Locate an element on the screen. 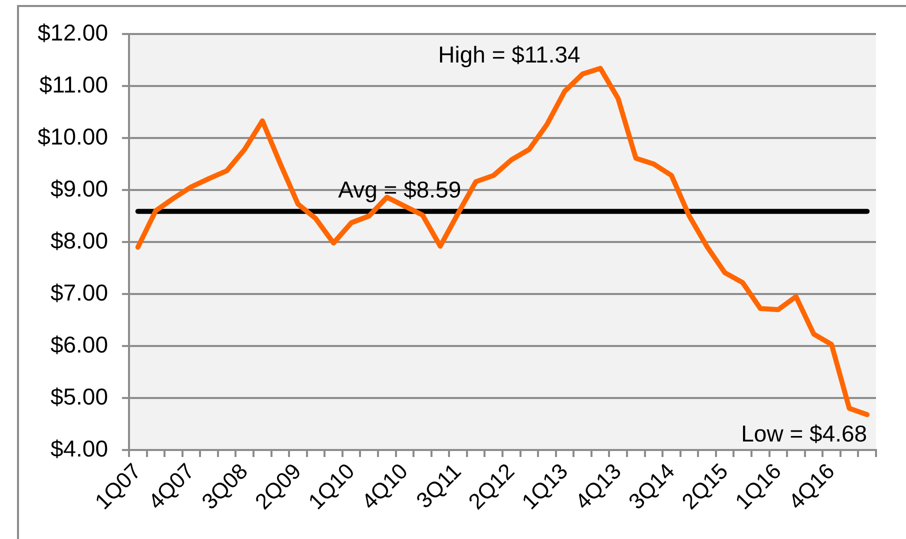 The width and height of the screenshot is (906, 539). y-tick-label: $8.00 is located at coordinates (79, 240).